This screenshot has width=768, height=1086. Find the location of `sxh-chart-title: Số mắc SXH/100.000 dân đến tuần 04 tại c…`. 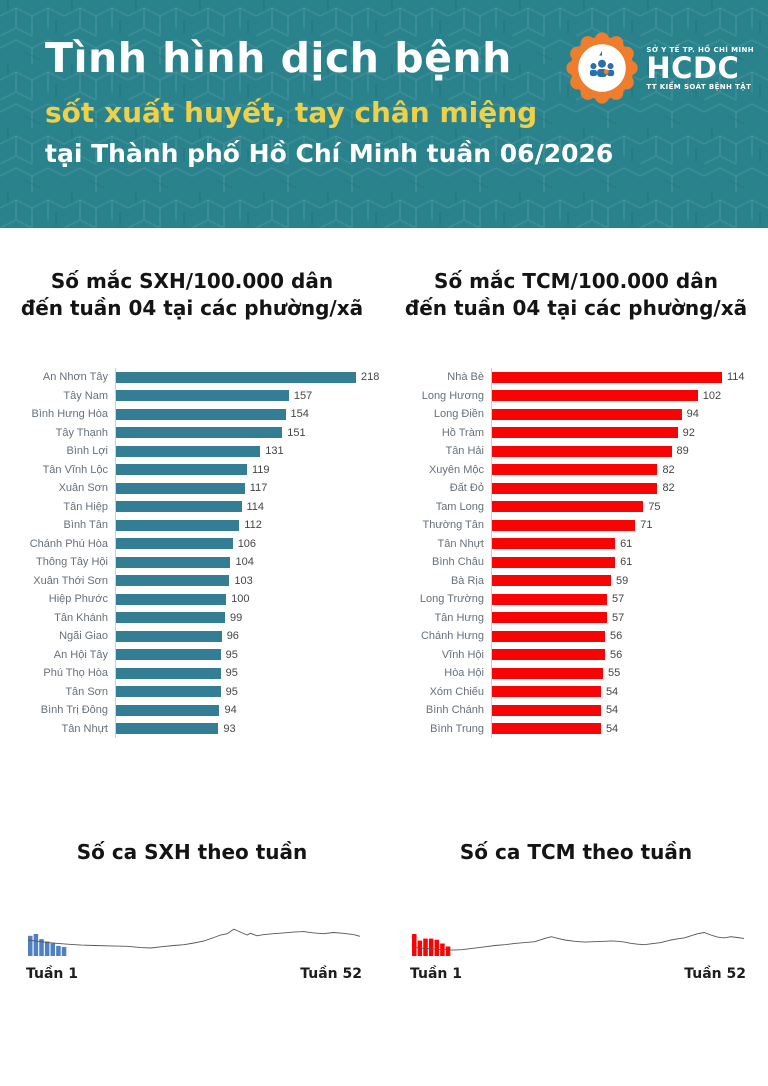

sxh-chart-title: Số mắc SXH/100.000 dân đến tuần 04 tại c… is located at coordinates (192, 295).